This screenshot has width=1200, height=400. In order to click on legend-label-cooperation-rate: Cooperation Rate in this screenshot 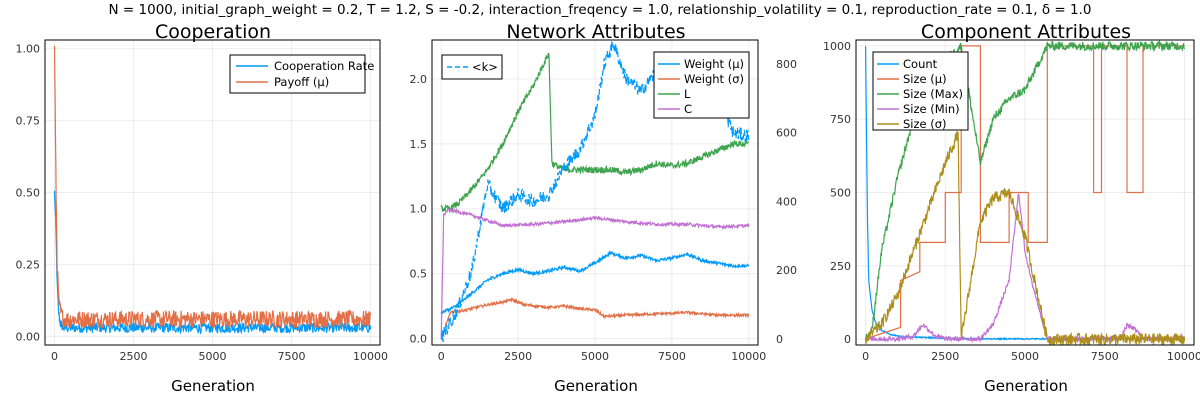, I will do `click(324, 66)`.